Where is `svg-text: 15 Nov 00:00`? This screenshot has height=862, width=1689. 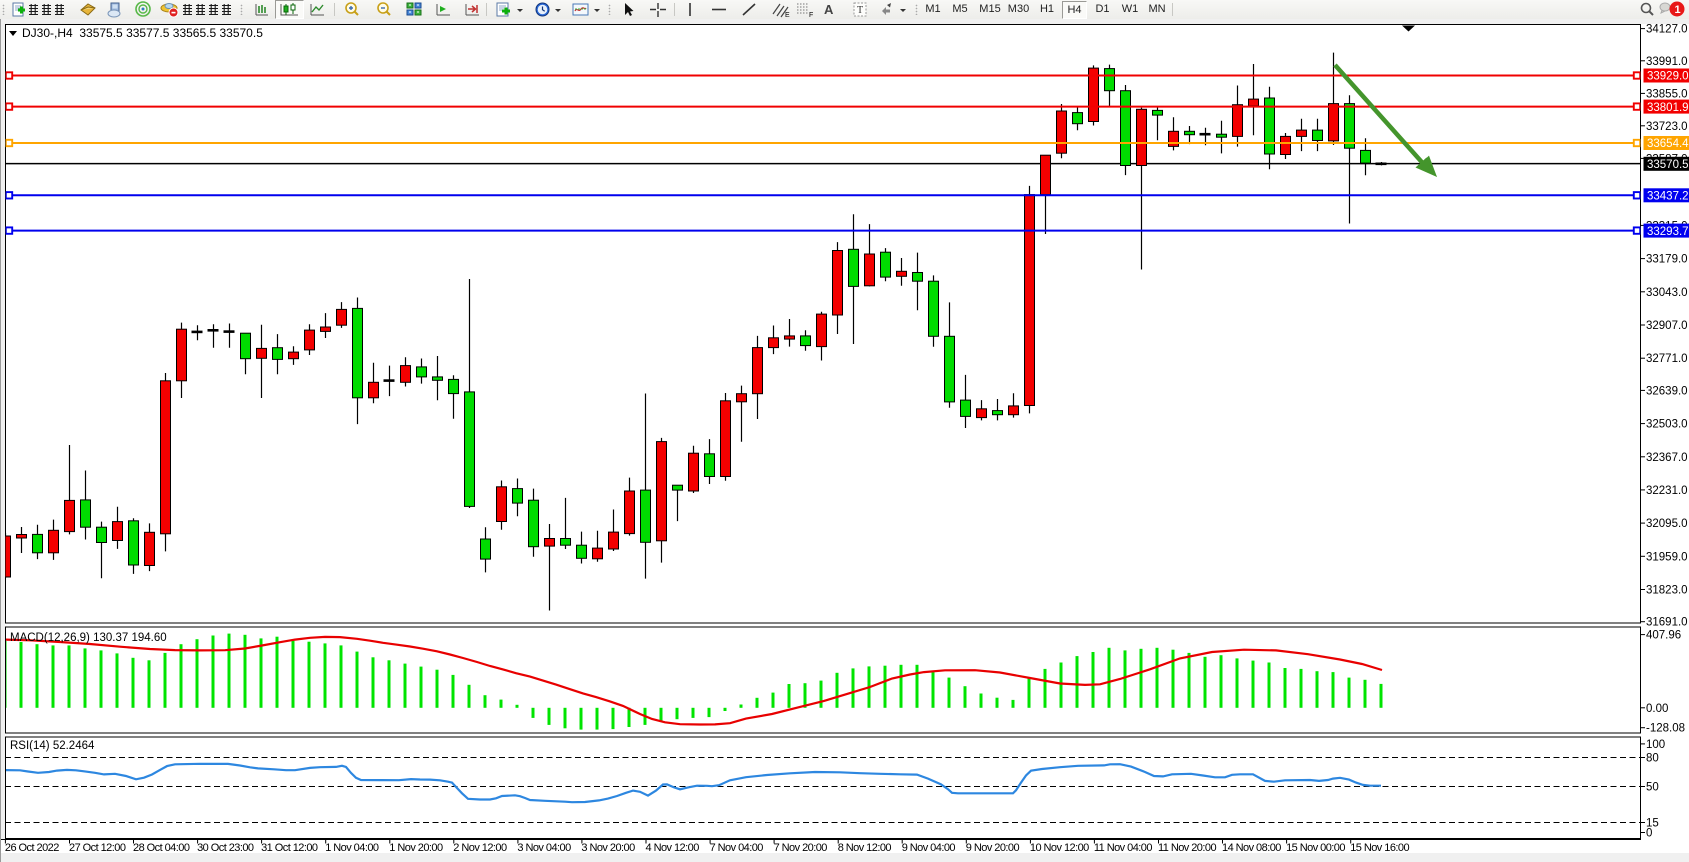
svg-text: 15 Nov 00:00 is located at coordinates (1315, 848).